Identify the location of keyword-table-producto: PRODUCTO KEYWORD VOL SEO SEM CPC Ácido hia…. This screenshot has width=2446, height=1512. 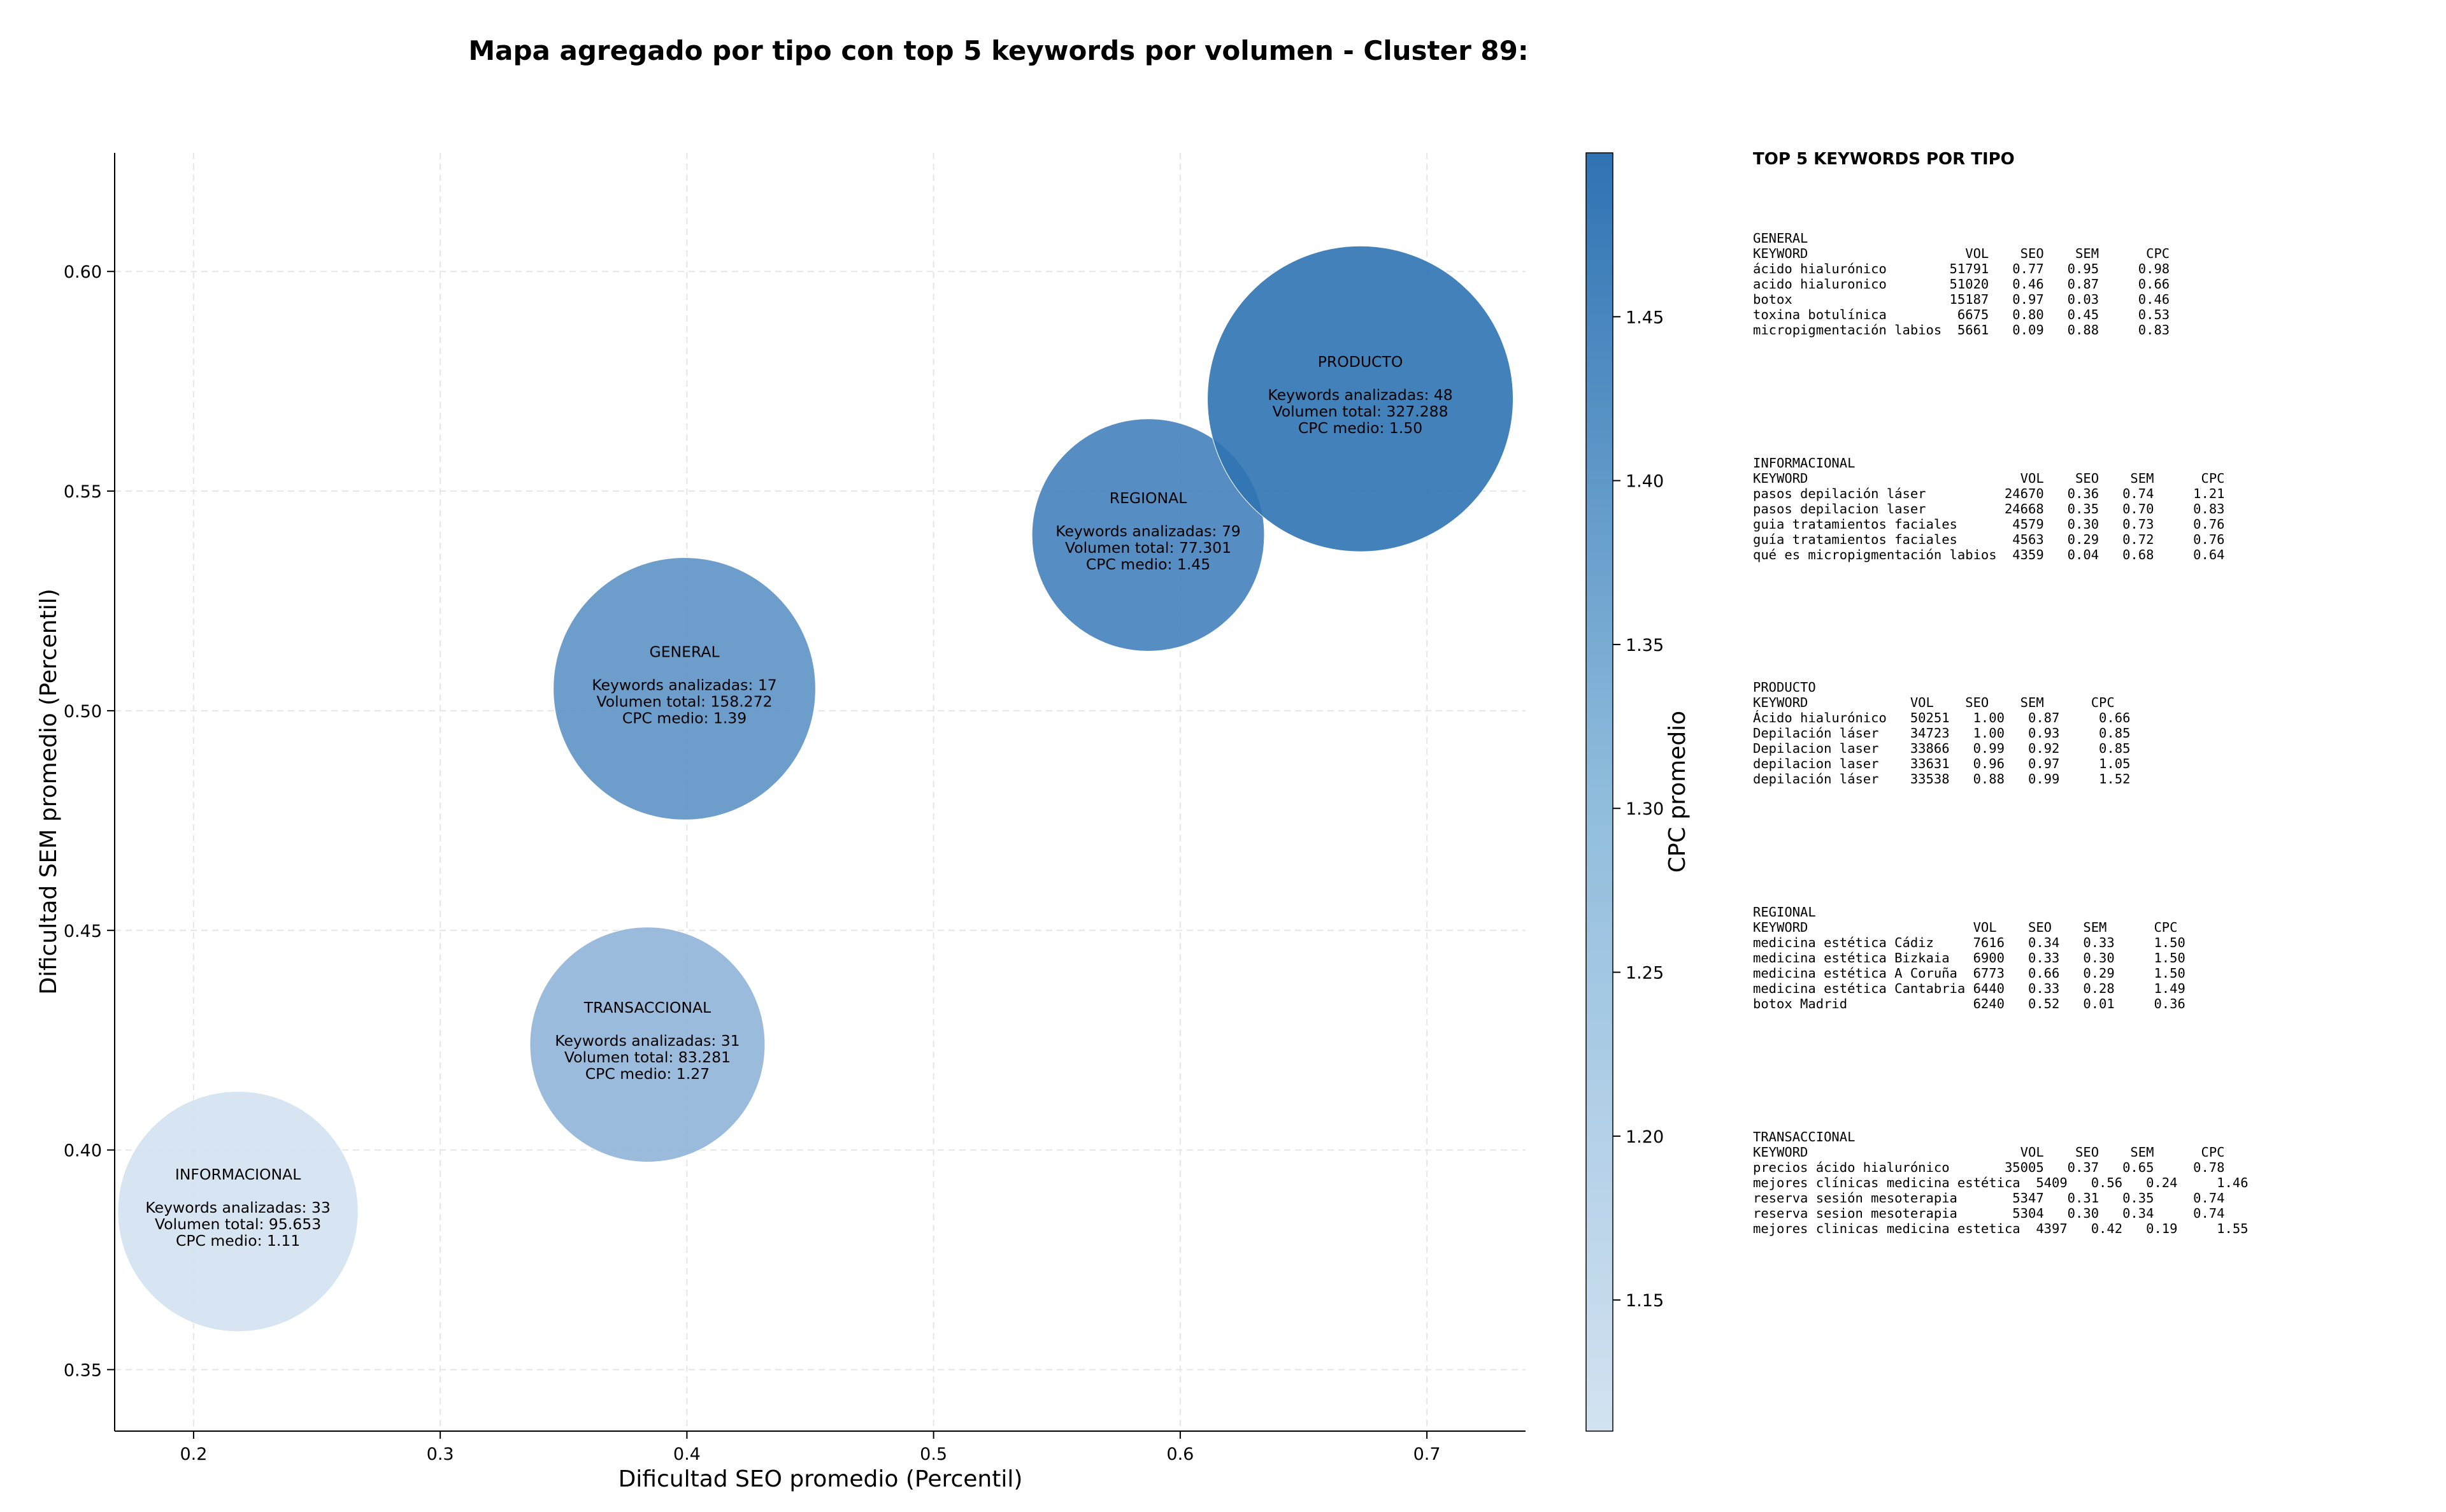
(1941, 733).